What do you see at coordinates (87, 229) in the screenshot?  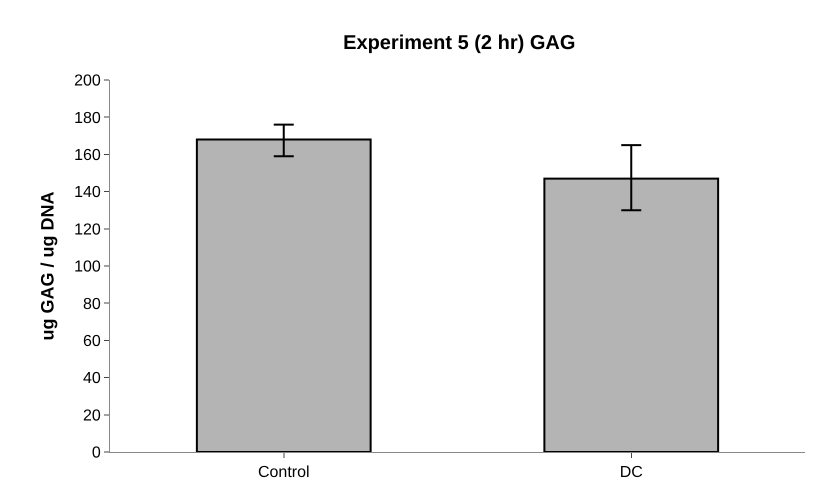 I see `y-tick-label: 120` at bounding box center [87, 229].